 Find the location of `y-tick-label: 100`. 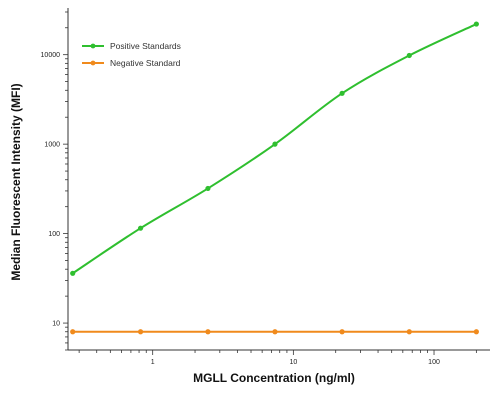

y-tick-label: 100 is located at coordinates (54, 234).